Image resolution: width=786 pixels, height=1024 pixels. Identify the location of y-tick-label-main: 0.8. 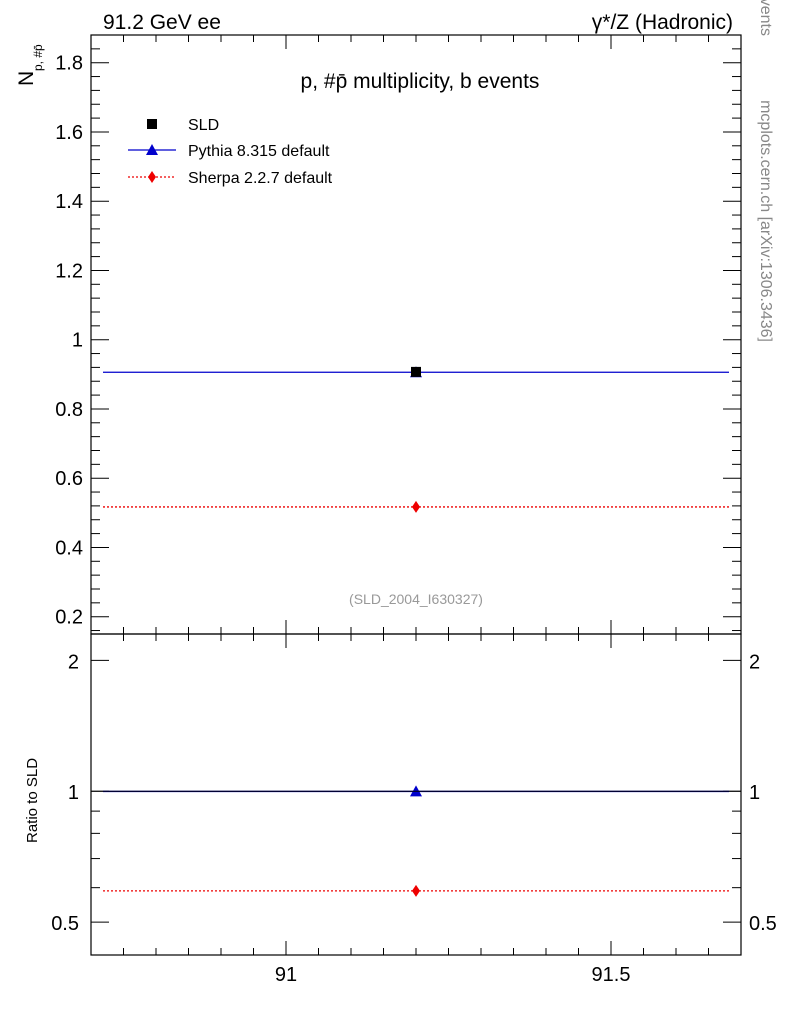
(69, 410).